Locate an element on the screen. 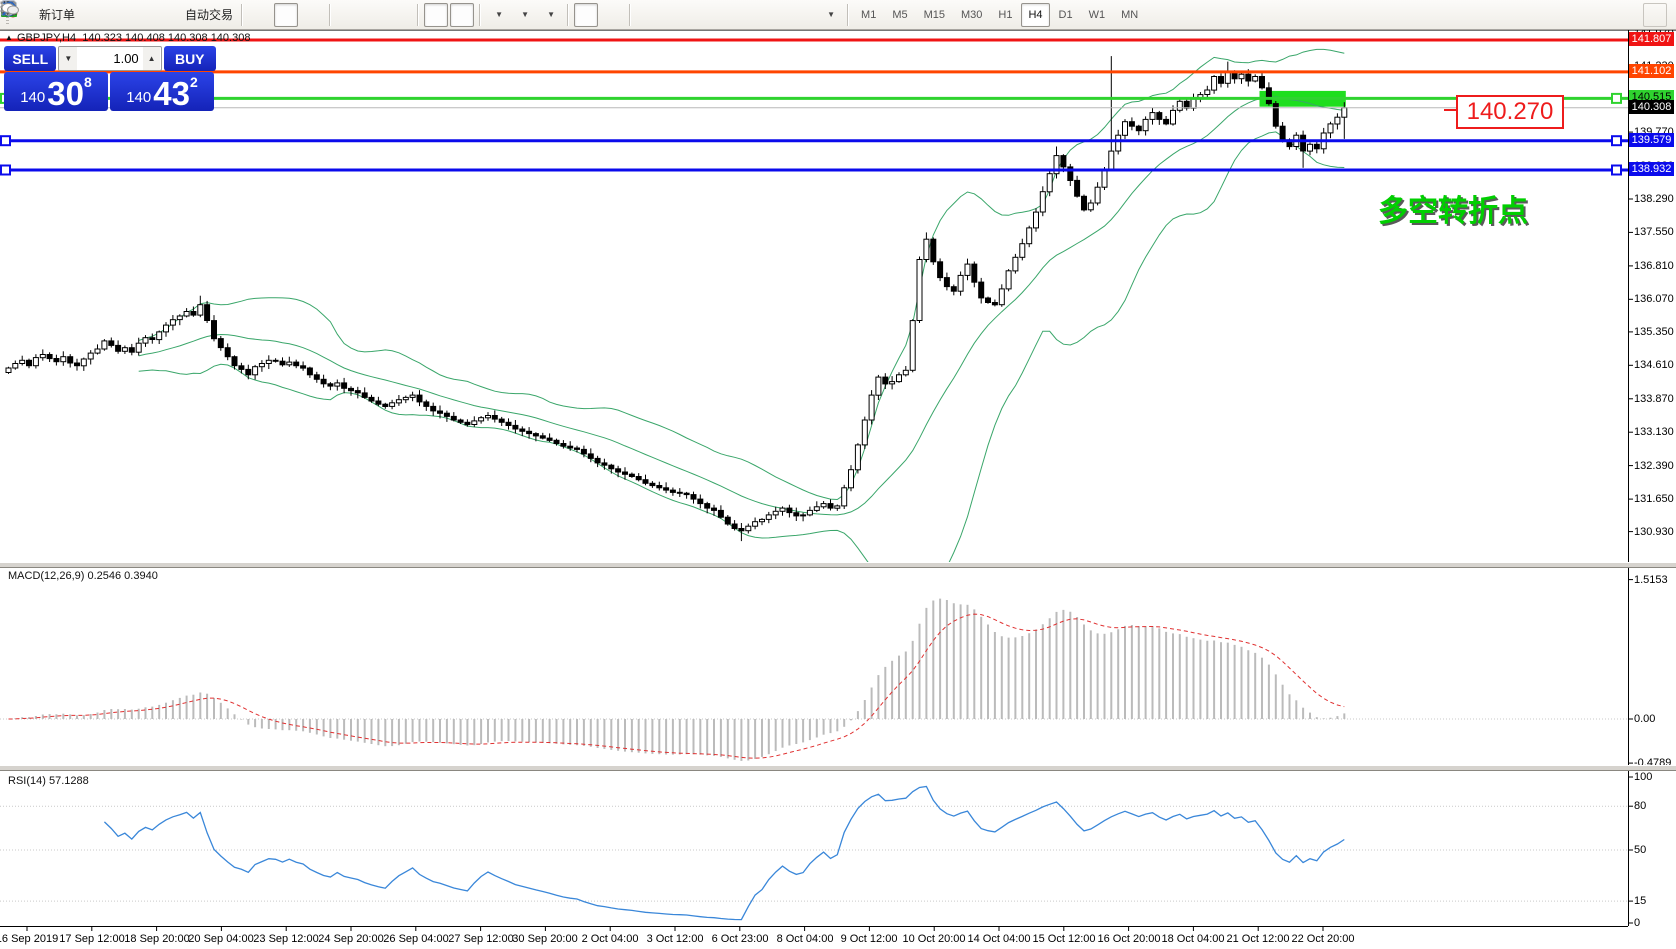 The height and width of the screenshot is (949, 1676). periods-button: ▼ is located at coordinates (268, 14).